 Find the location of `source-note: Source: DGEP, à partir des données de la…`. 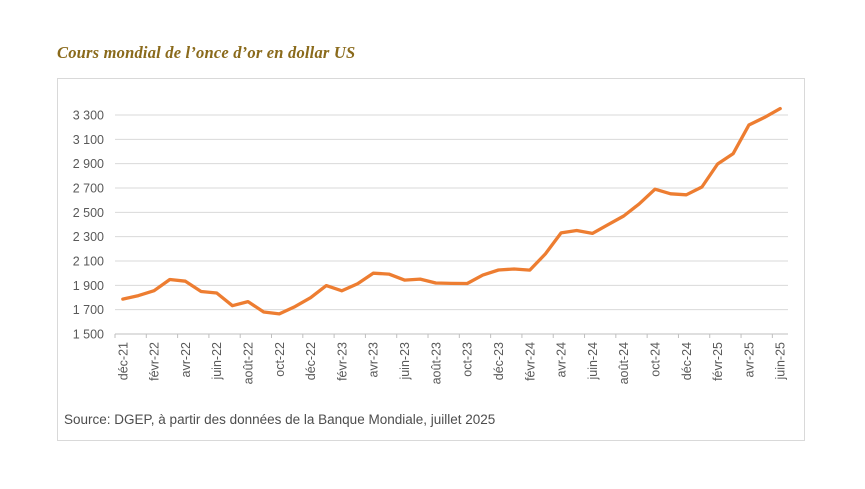

source-note: Source: DGEP, à partir des données de la… is located at coordinates (280, 419).